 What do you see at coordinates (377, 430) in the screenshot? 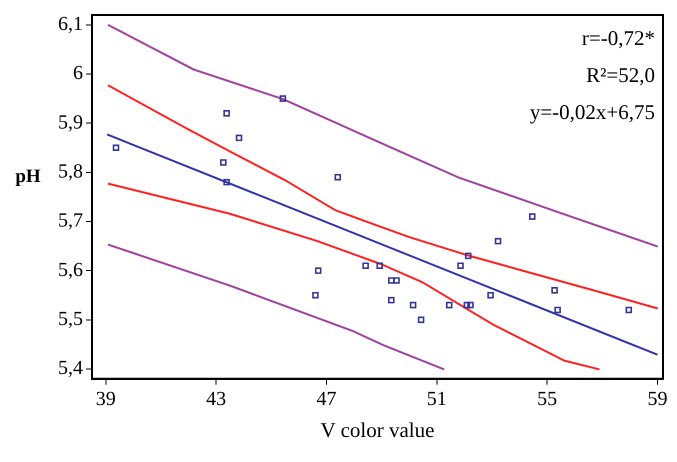
I see `x-axis-title: V color value` at bounding box center [377, 430].